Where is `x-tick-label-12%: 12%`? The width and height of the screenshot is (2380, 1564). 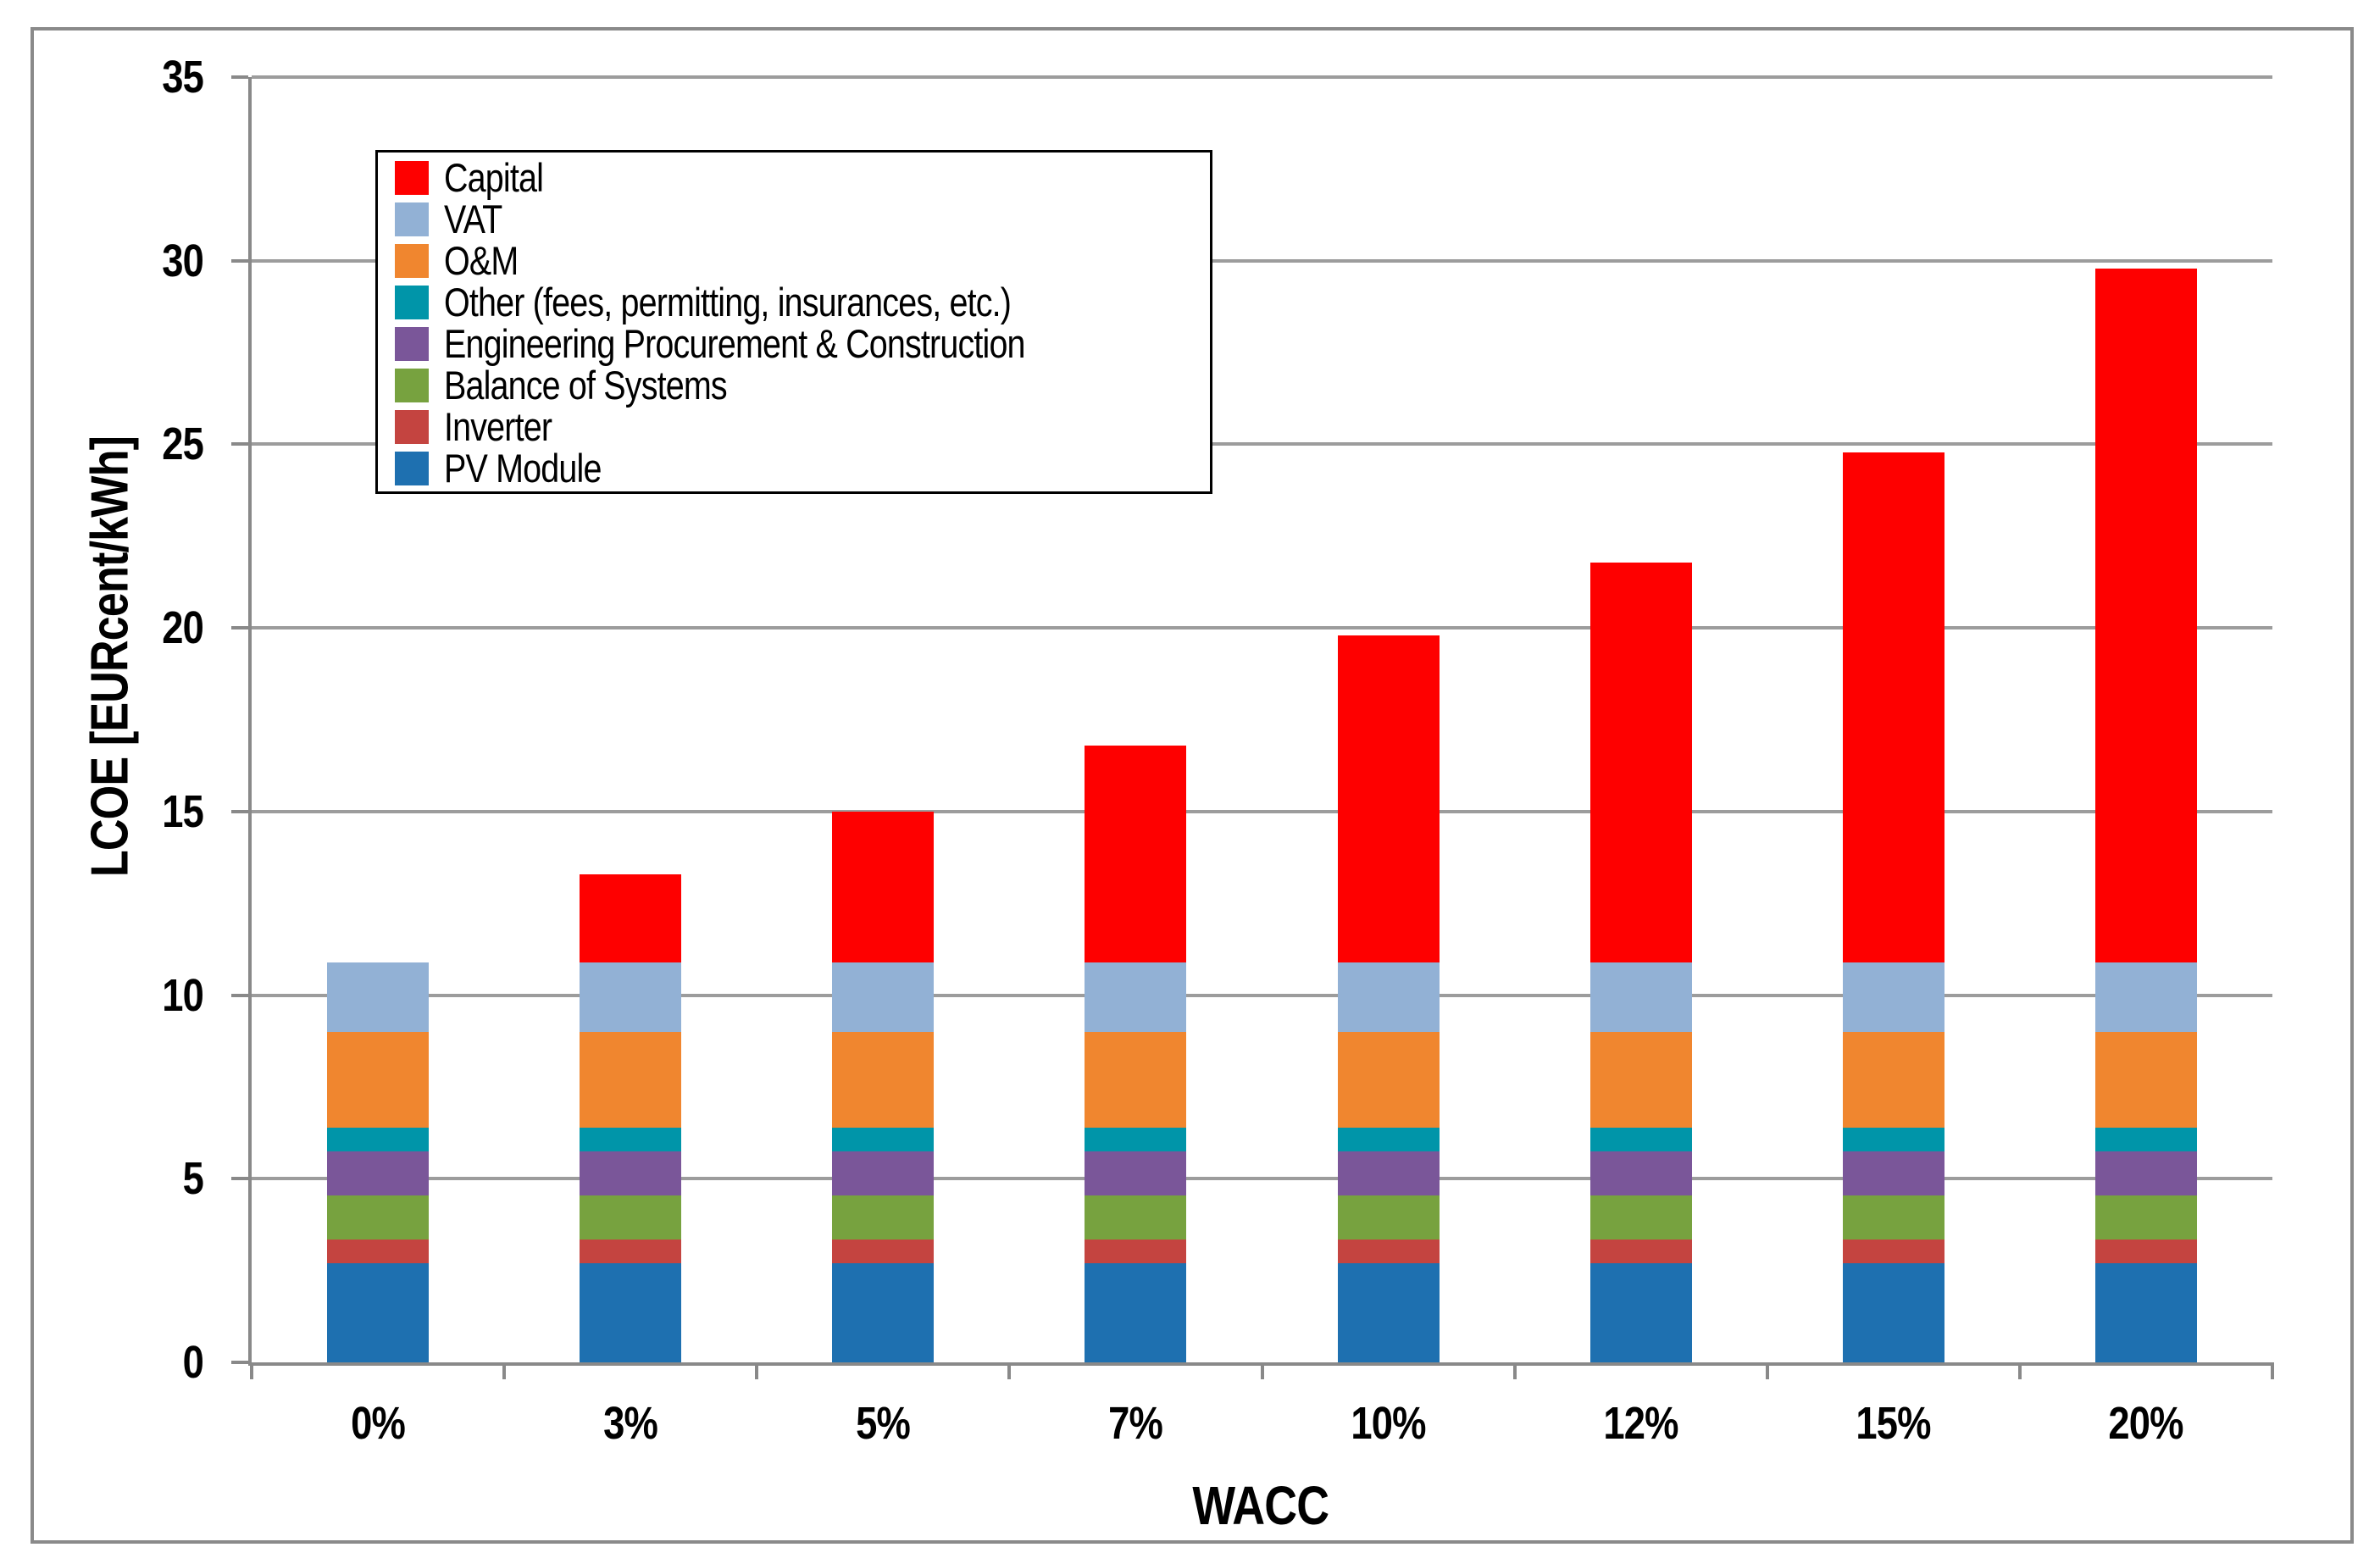
x-tick-label-12%: 12% is located at coordinates (1641, 1423).